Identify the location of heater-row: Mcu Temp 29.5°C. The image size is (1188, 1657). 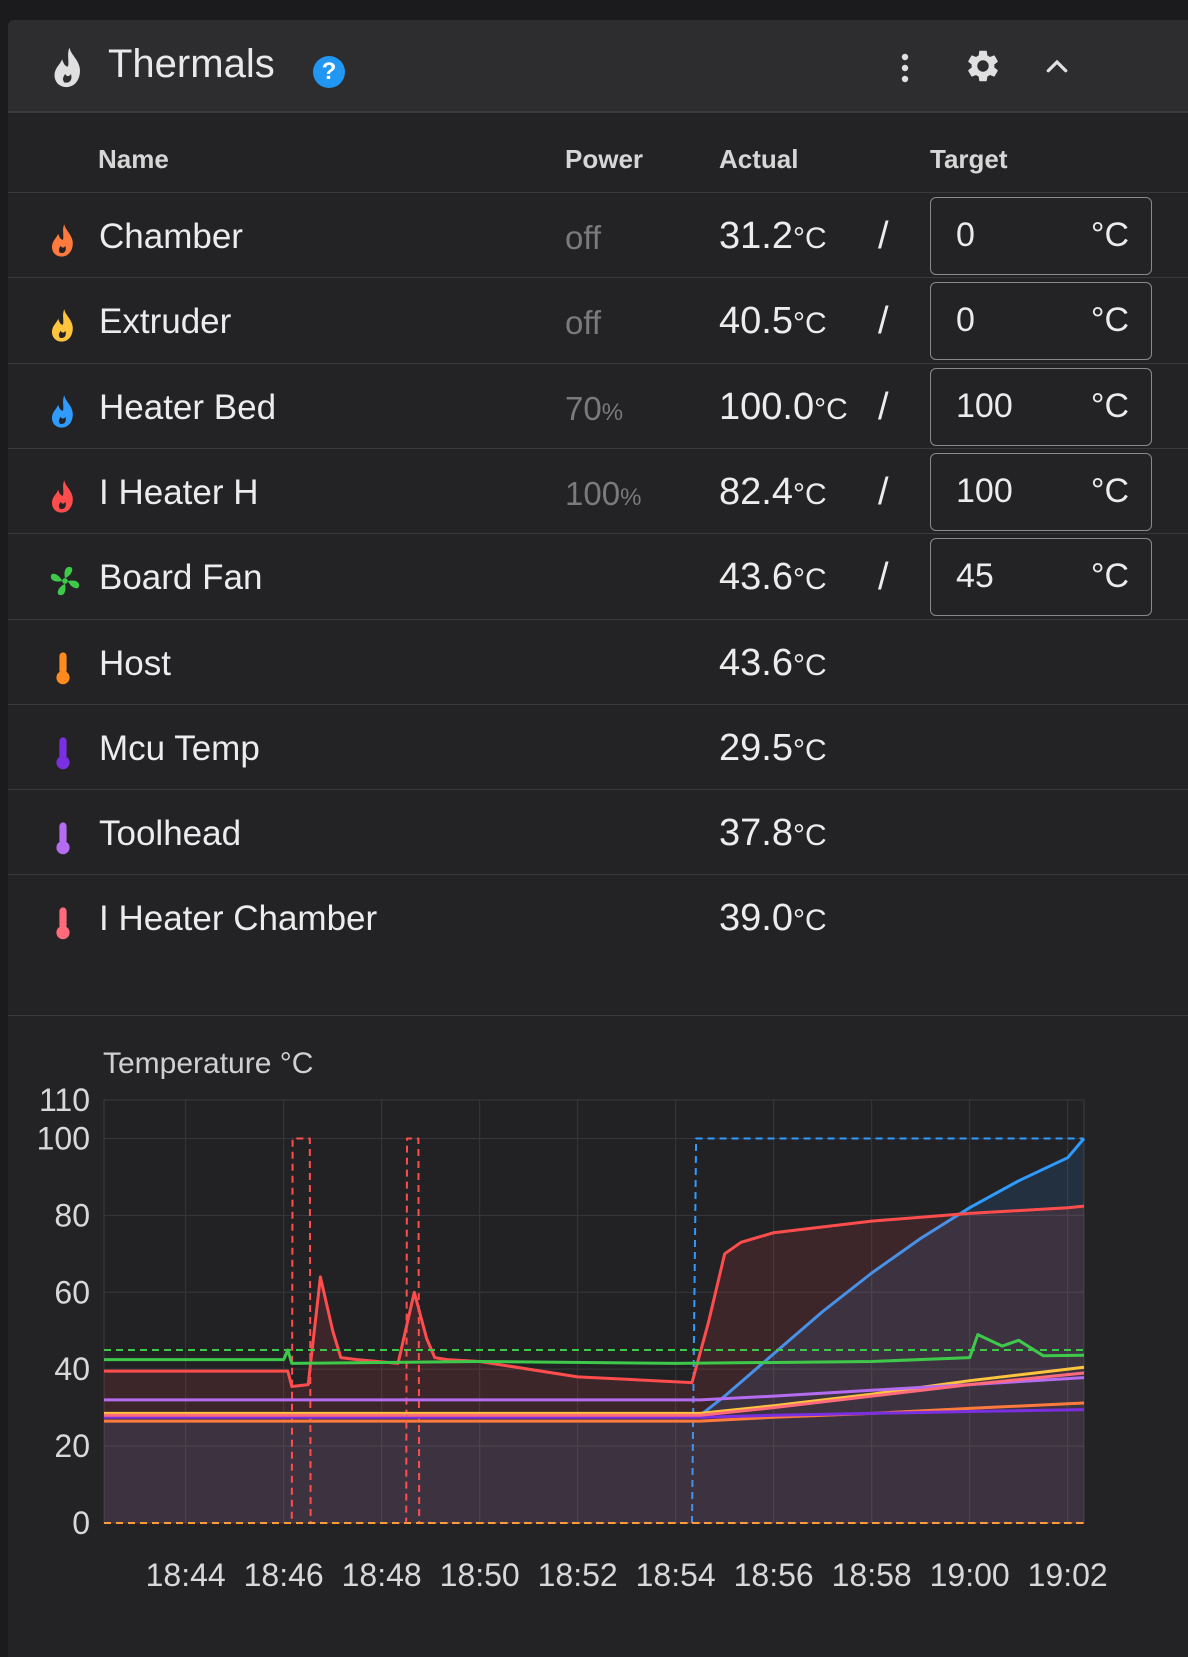
(598, 748).